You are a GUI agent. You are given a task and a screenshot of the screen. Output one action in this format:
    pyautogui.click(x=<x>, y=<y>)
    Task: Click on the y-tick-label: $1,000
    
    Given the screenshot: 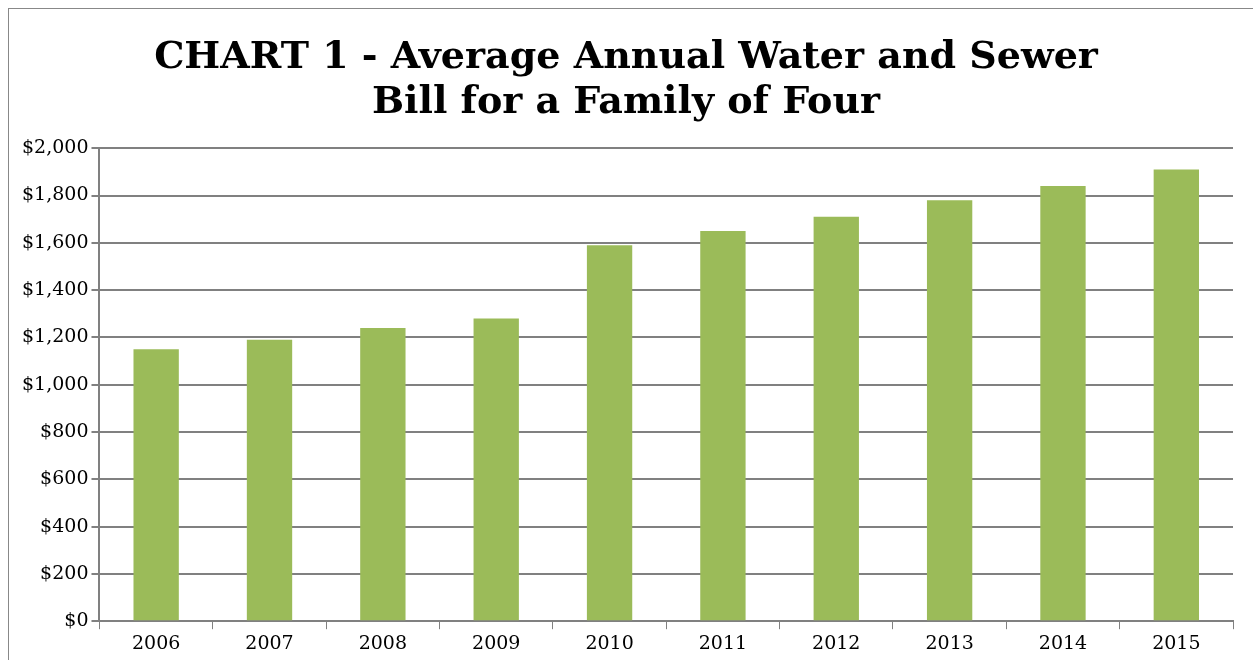 What is the action you would take?
    pyautogui.click(x=55, y=382)
    